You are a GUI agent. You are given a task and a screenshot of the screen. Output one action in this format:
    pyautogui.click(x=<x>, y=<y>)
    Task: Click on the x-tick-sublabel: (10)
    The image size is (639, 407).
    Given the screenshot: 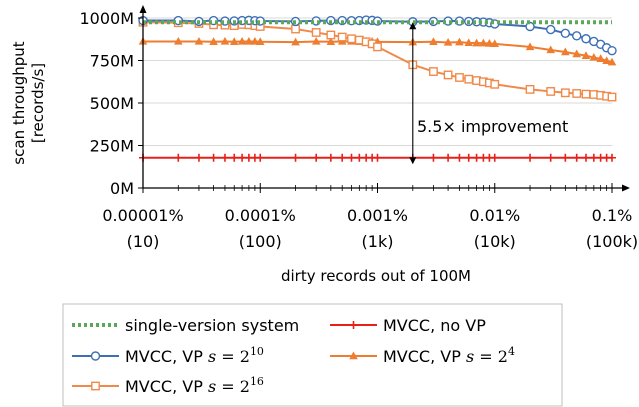 What is the action you would take?
    pyautogui.click(x=143, y=241)
    